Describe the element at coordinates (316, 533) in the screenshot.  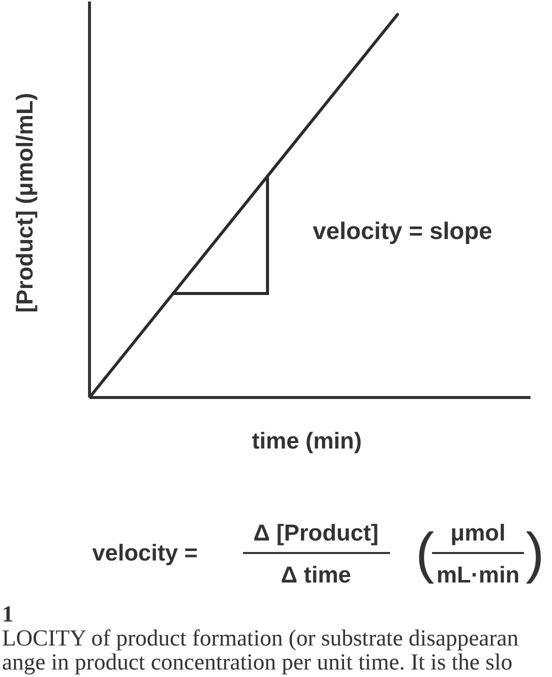
I see `text: Δ [Product]` at that location.